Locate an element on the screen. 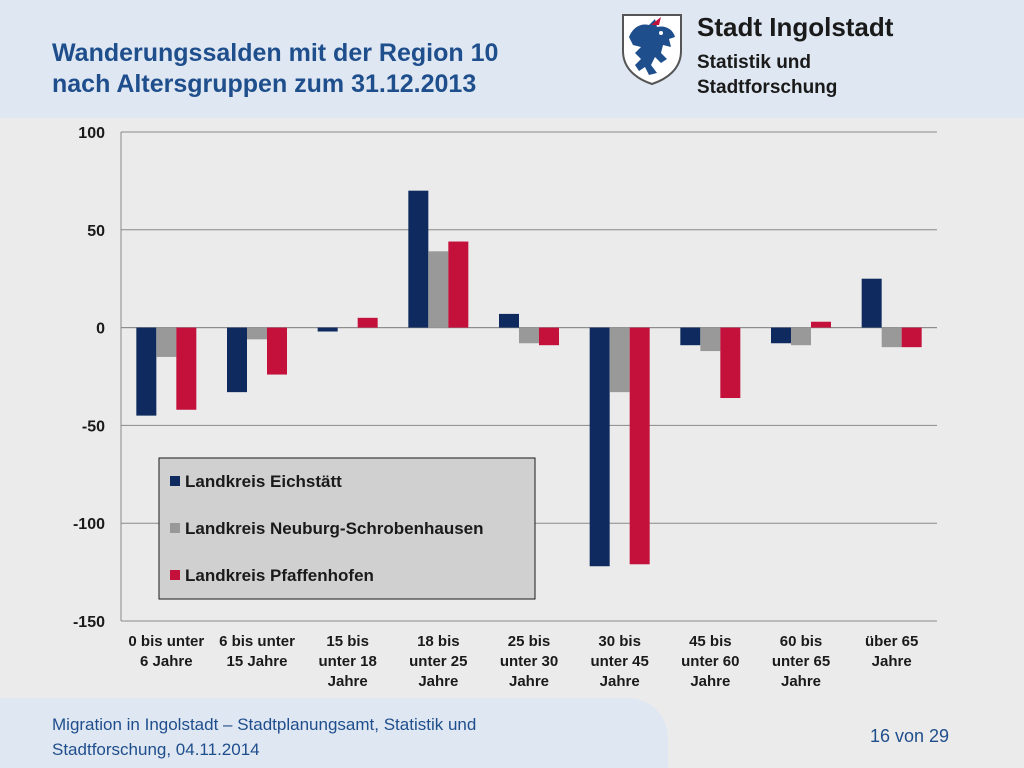  x-category-label: über 65 Jahre is located at coordinates (891, 651).